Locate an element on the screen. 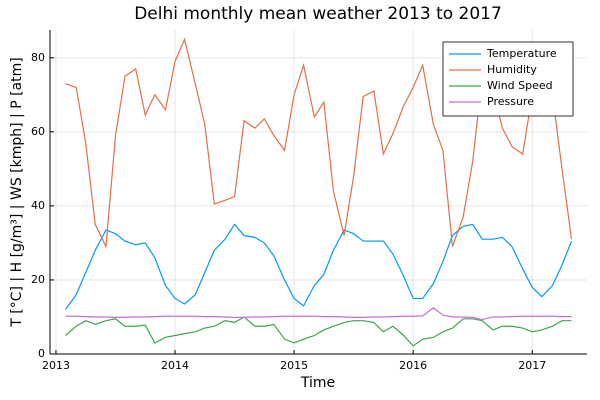  x-axis-label: Time is located at coordinates (317, 383).